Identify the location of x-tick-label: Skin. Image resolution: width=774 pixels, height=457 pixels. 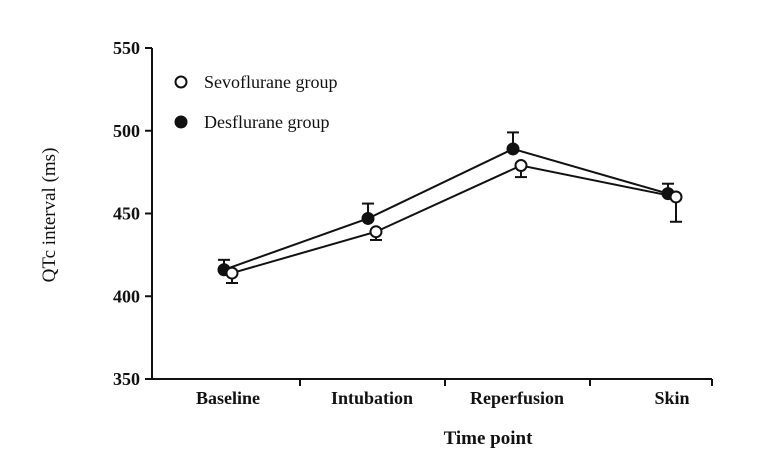
(671, 398).